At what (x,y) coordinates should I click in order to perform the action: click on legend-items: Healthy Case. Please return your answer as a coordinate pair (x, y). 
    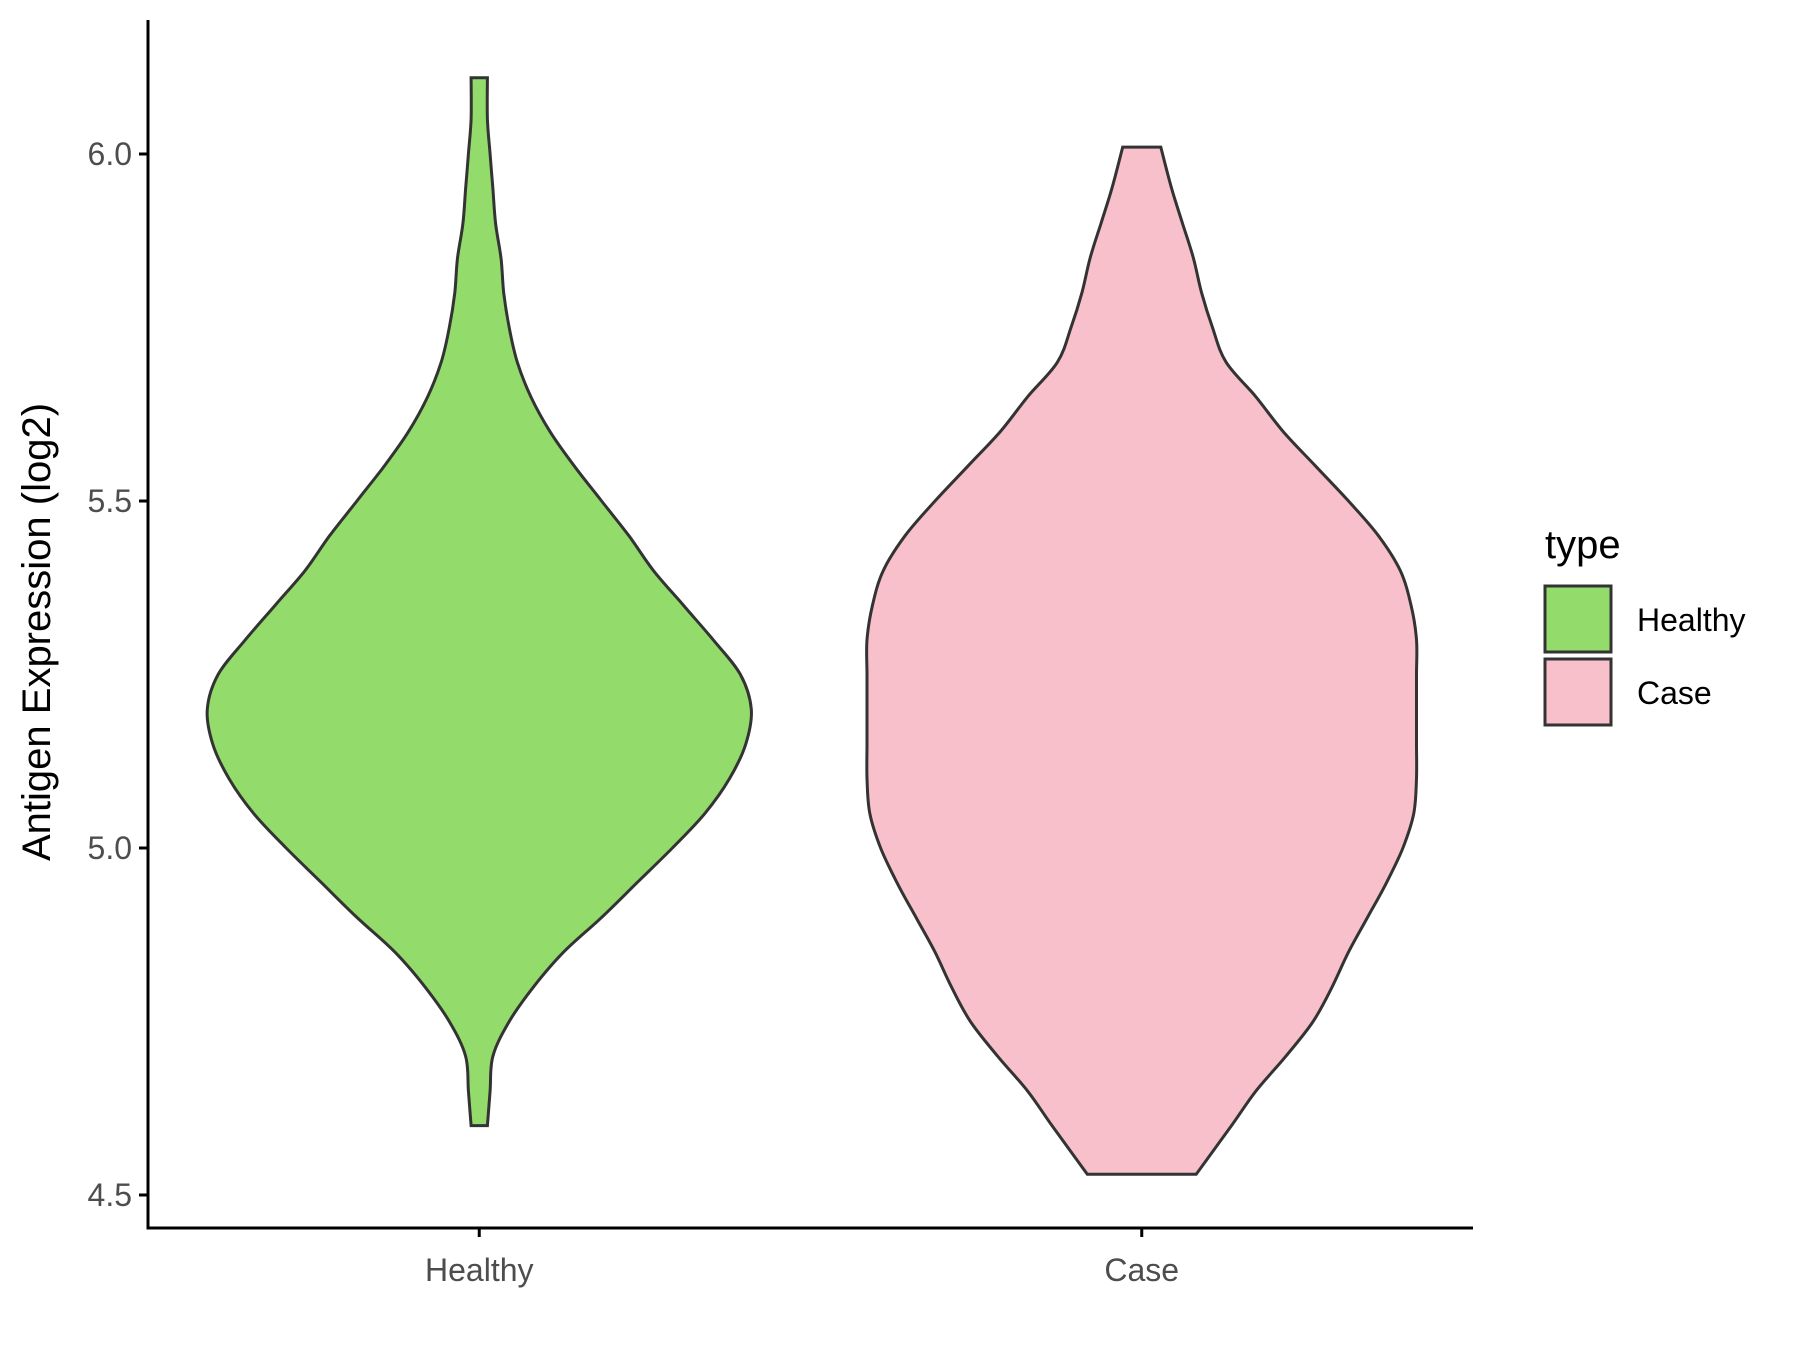
    Looking at the image, I should click on (1644, 655).